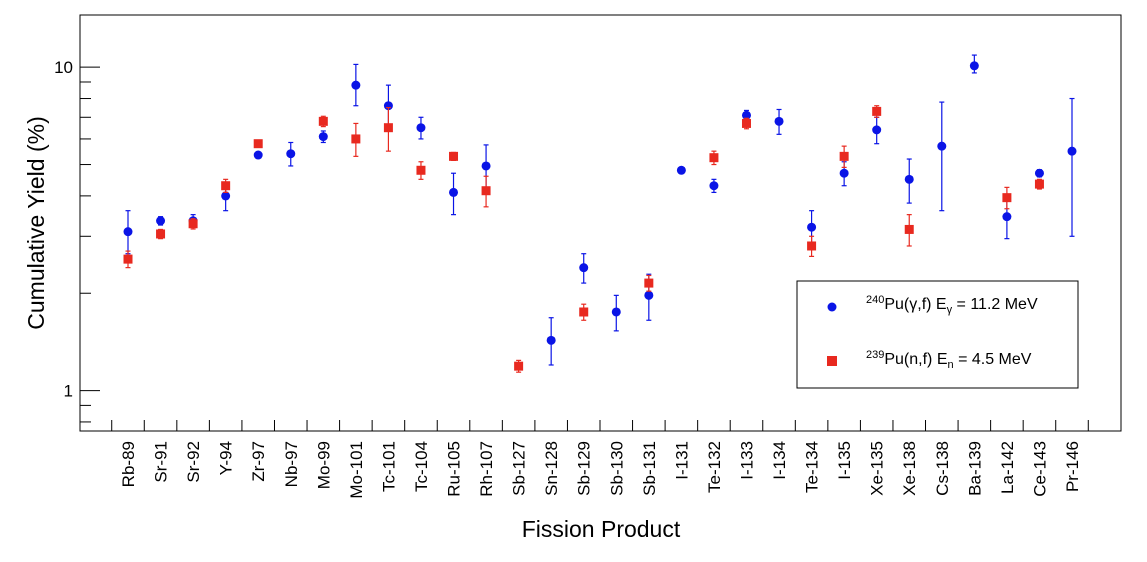 The image size is (1147, 562). I want to click on x-tick-label: Tc-104, so click(421, 466).